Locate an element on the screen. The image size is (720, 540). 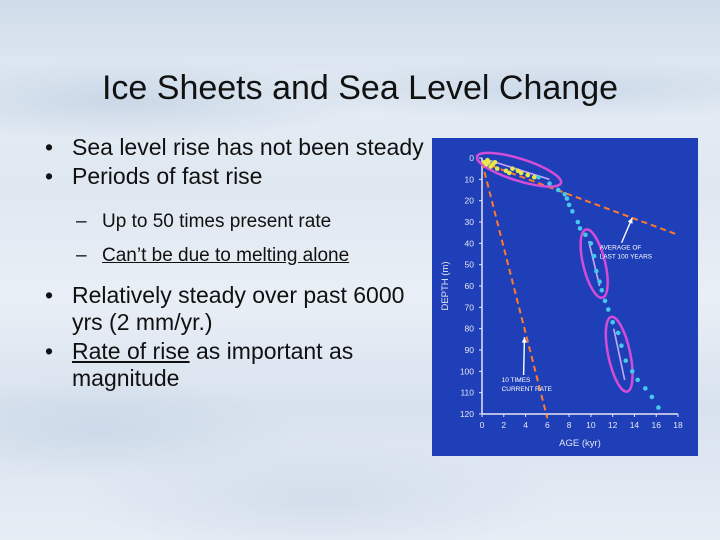
x-axis-label: AGE (kyr) is located at coordinates (580, 443).